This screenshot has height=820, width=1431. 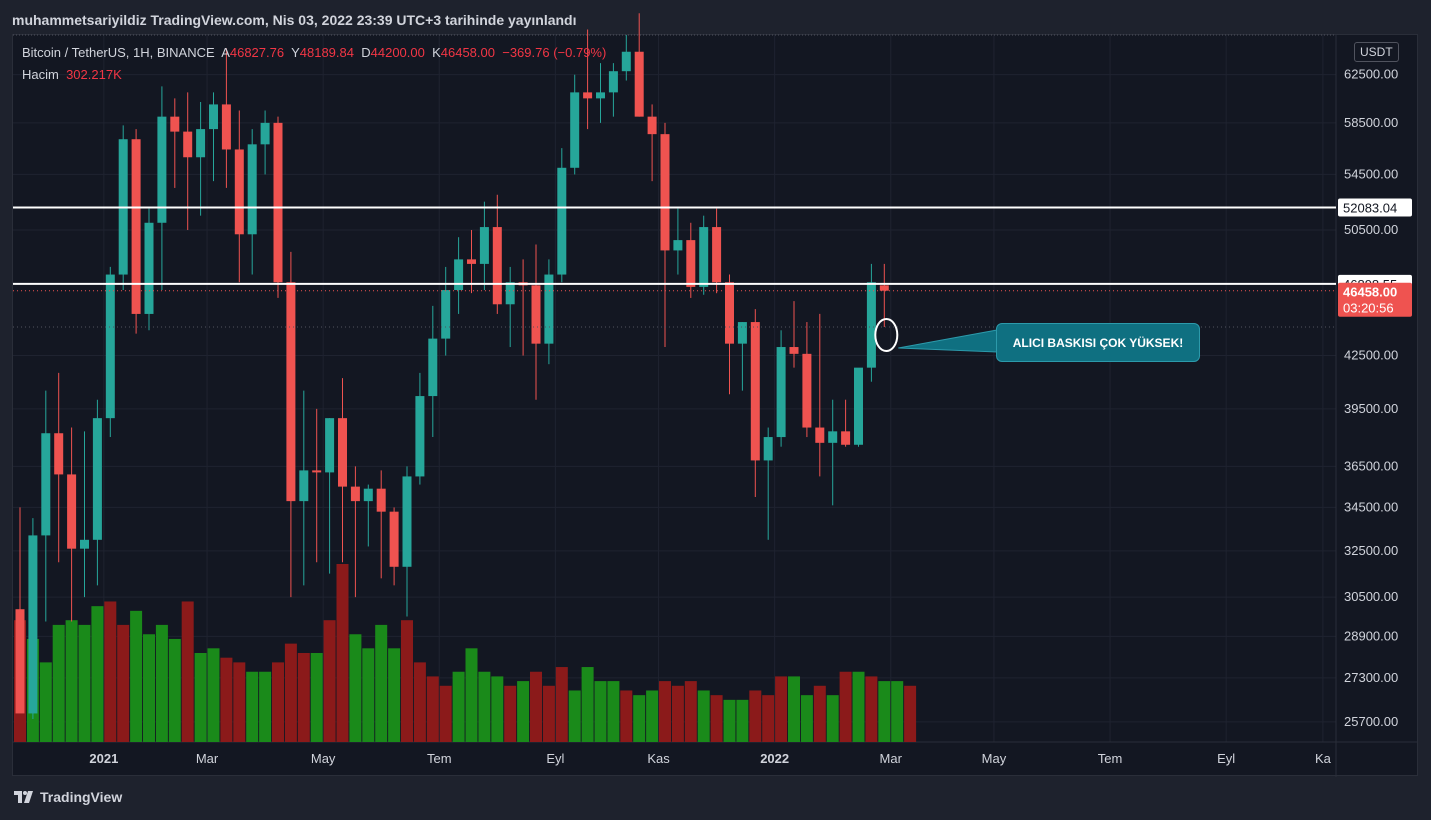 What do you see at coordinates (1371, 635) in the screenshot?
I see `y-tick-label: 28900.00` at bounding box center [1371, 635].